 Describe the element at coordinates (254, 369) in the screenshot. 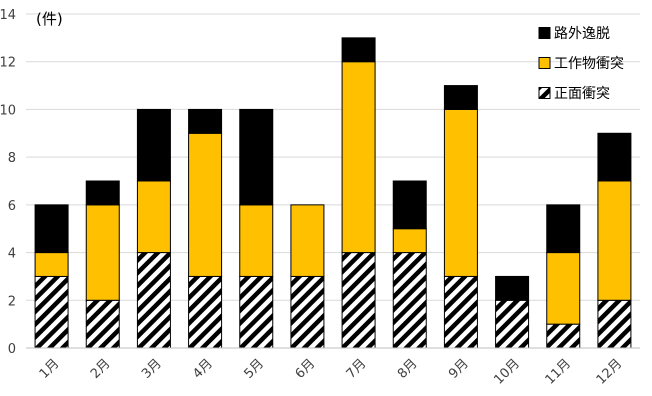

I see `x-tick-label-4: 5月` at that location.